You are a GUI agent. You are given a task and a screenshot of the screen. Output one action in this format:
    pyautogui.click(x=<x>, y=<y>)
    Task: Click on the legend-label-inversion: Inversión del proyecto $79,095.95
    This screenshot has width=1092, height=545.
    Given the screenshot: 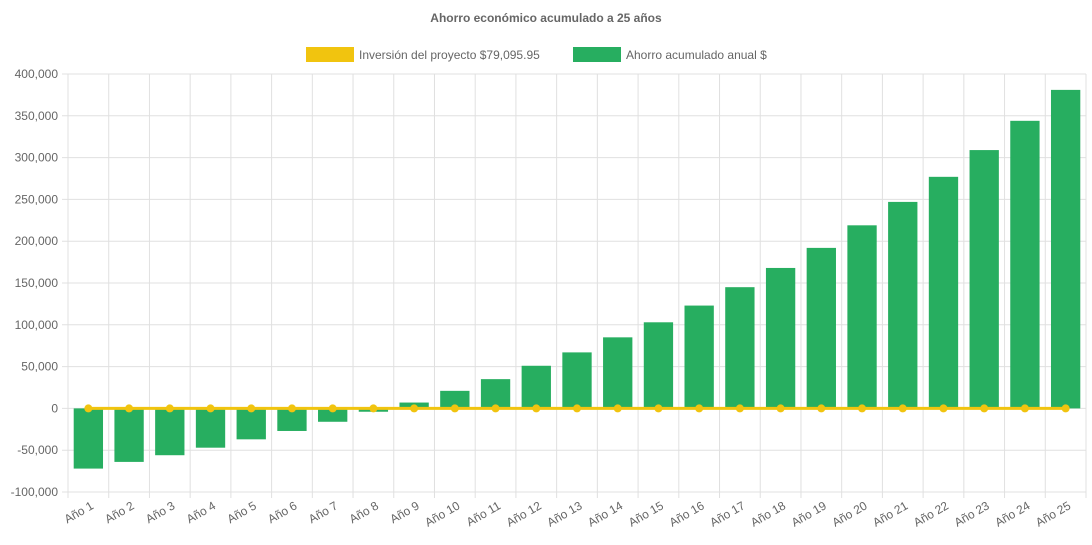 What is the action you would take?
    pyautogui.click(x=449, y=55)
    